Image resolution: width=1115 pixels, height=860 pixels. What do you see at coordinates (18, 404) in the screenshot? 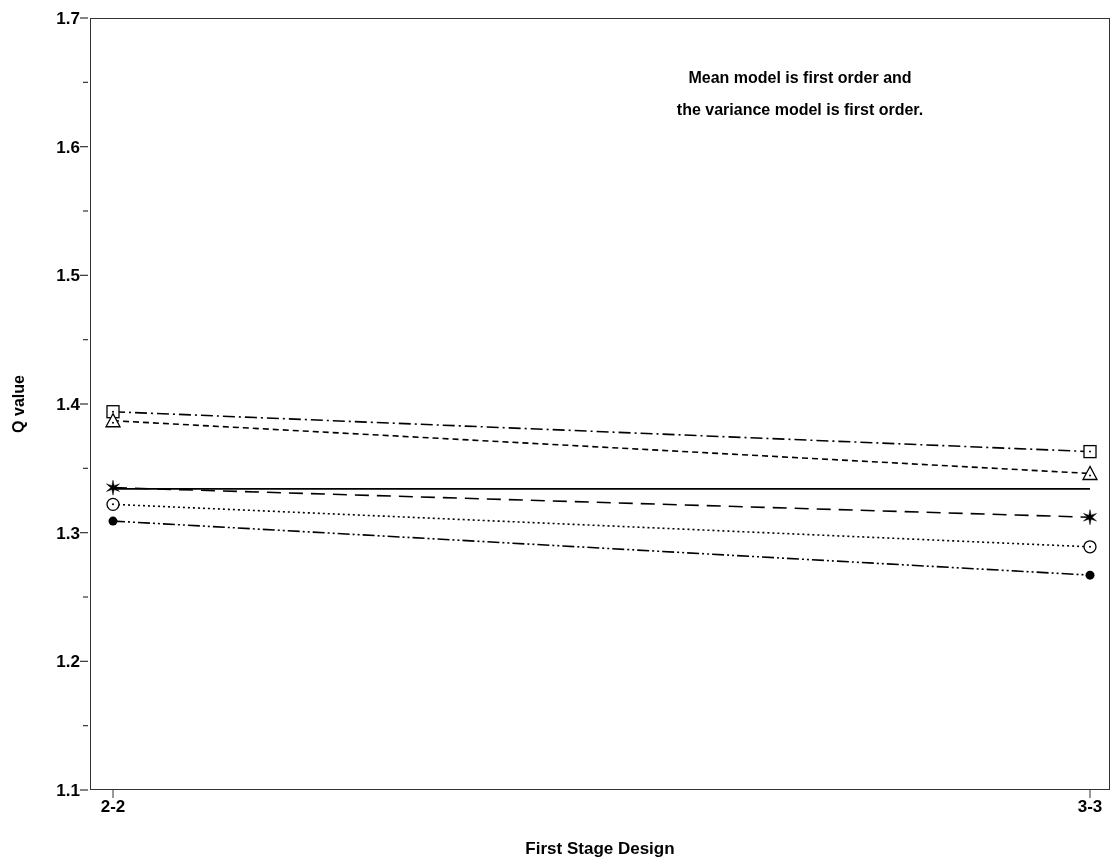
I see `y-axis-title: Q value` at bounding box center [18, 404].